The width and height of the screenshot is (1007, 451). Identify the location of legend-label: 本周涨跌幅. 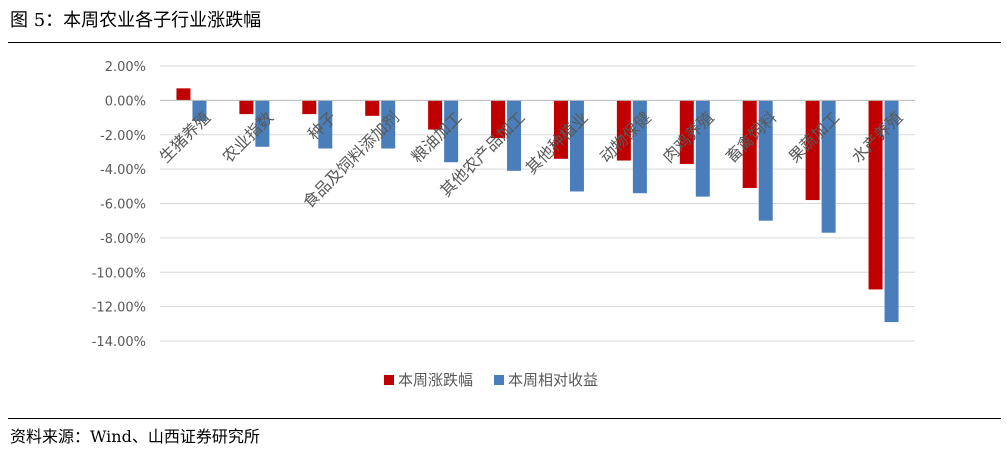
(435, 380).